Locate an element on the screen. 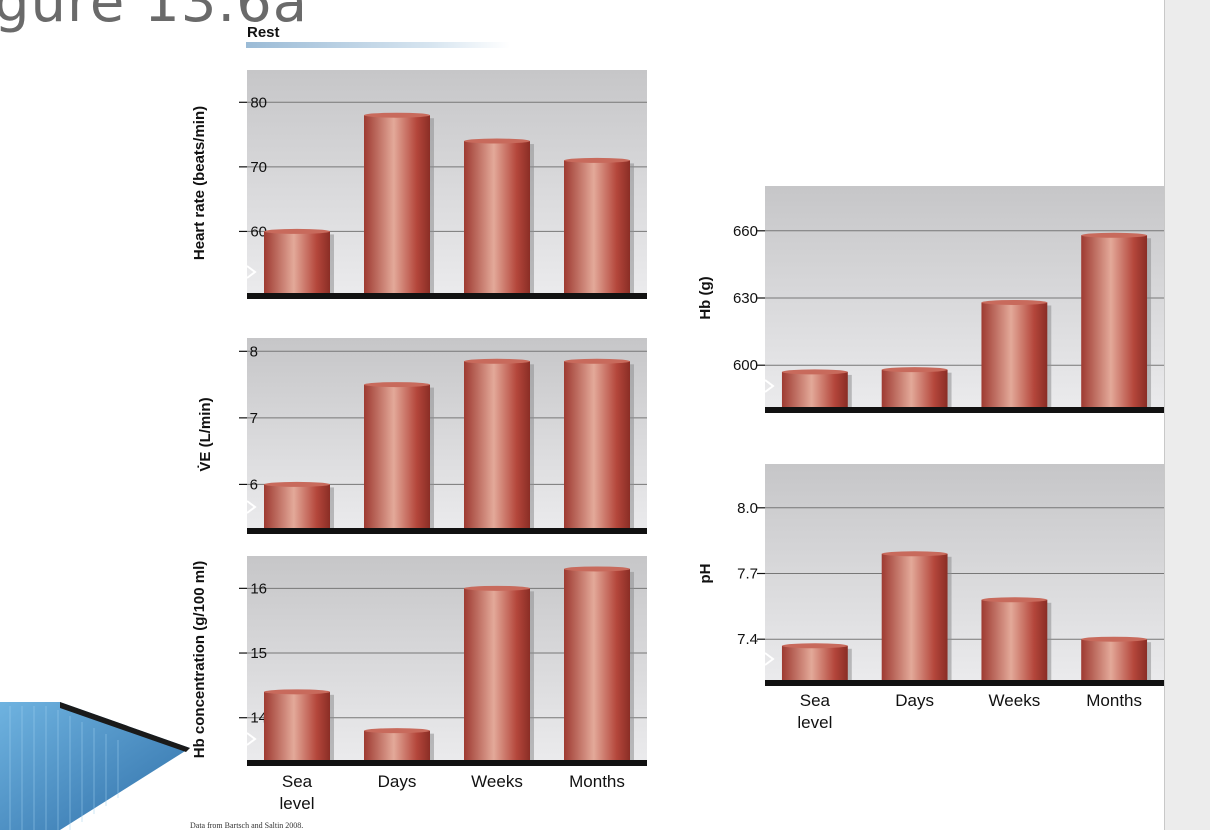 Image resolution: width=1210 pixels, height=830 pixels. y-axis-label: Hb (g) is located at coordinates (705, 297).